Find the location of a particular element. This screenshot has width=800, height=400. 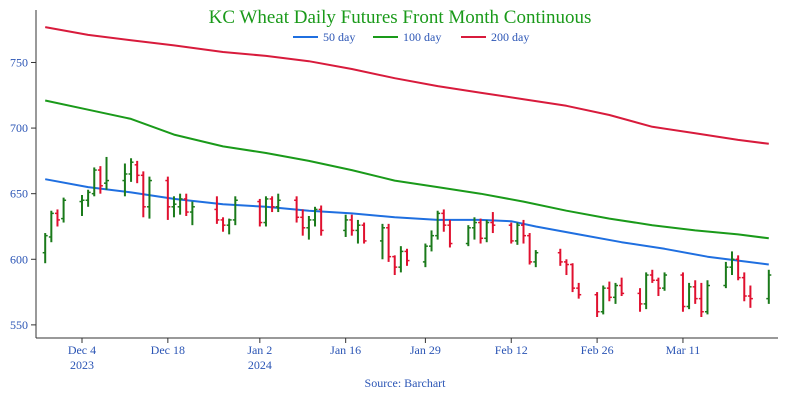

y-tick-label: 700 is located at coordinates (19, 128).